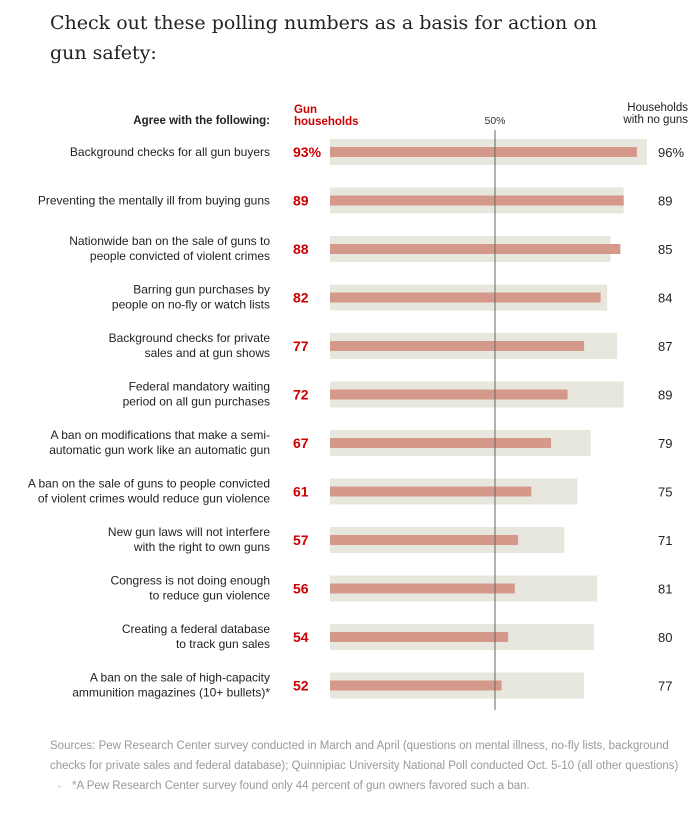  I want to click on value-label-no-guns: 79, so click(665, 443).